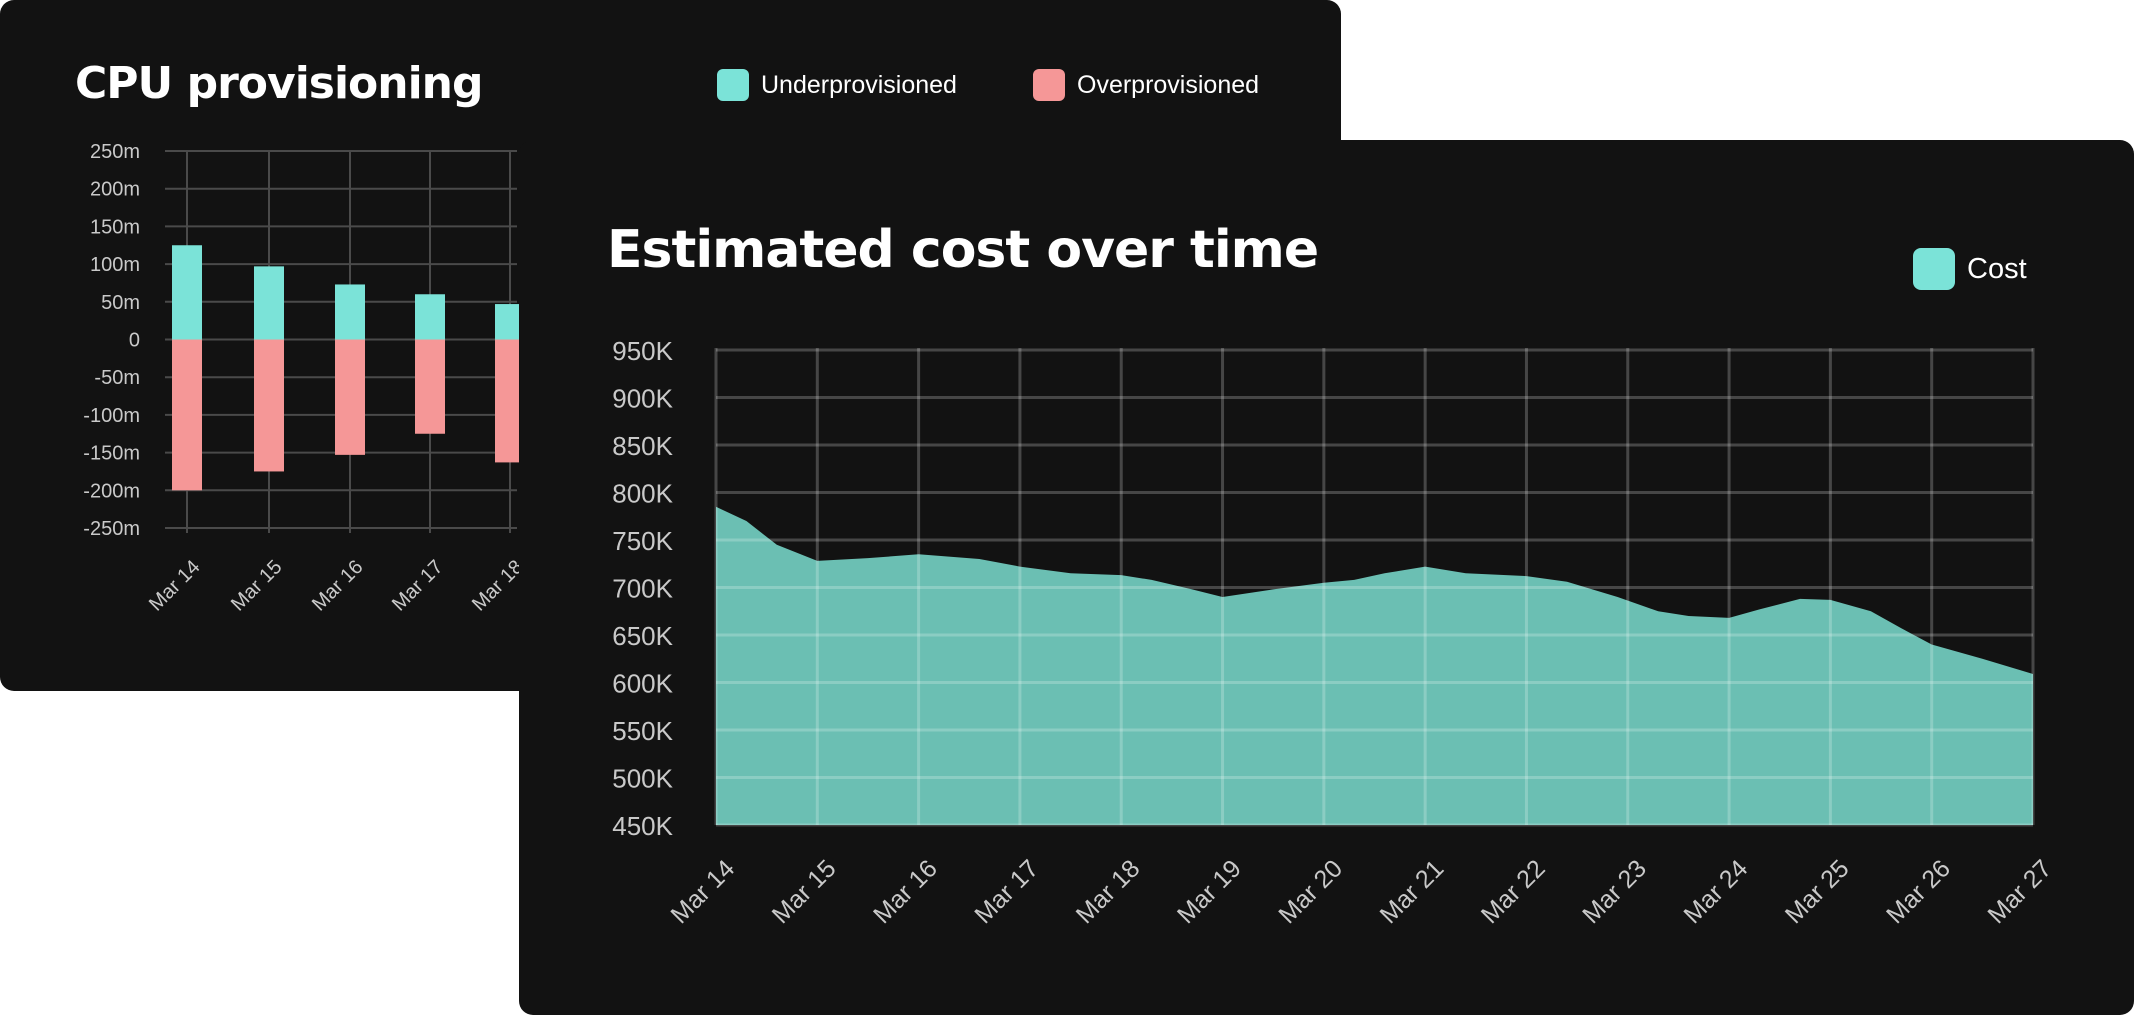  I want to click on cost-y-tick-label: 550K, so click(642, 731).